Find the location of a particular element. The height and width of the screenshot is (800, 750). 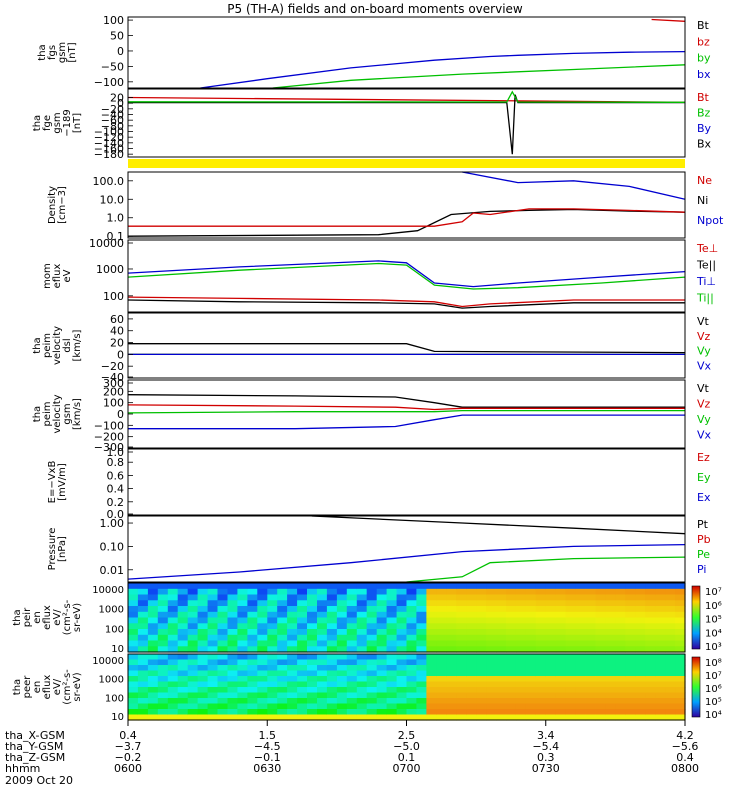

mom_temp-series-Te|| is located at coordinates (406, 304).